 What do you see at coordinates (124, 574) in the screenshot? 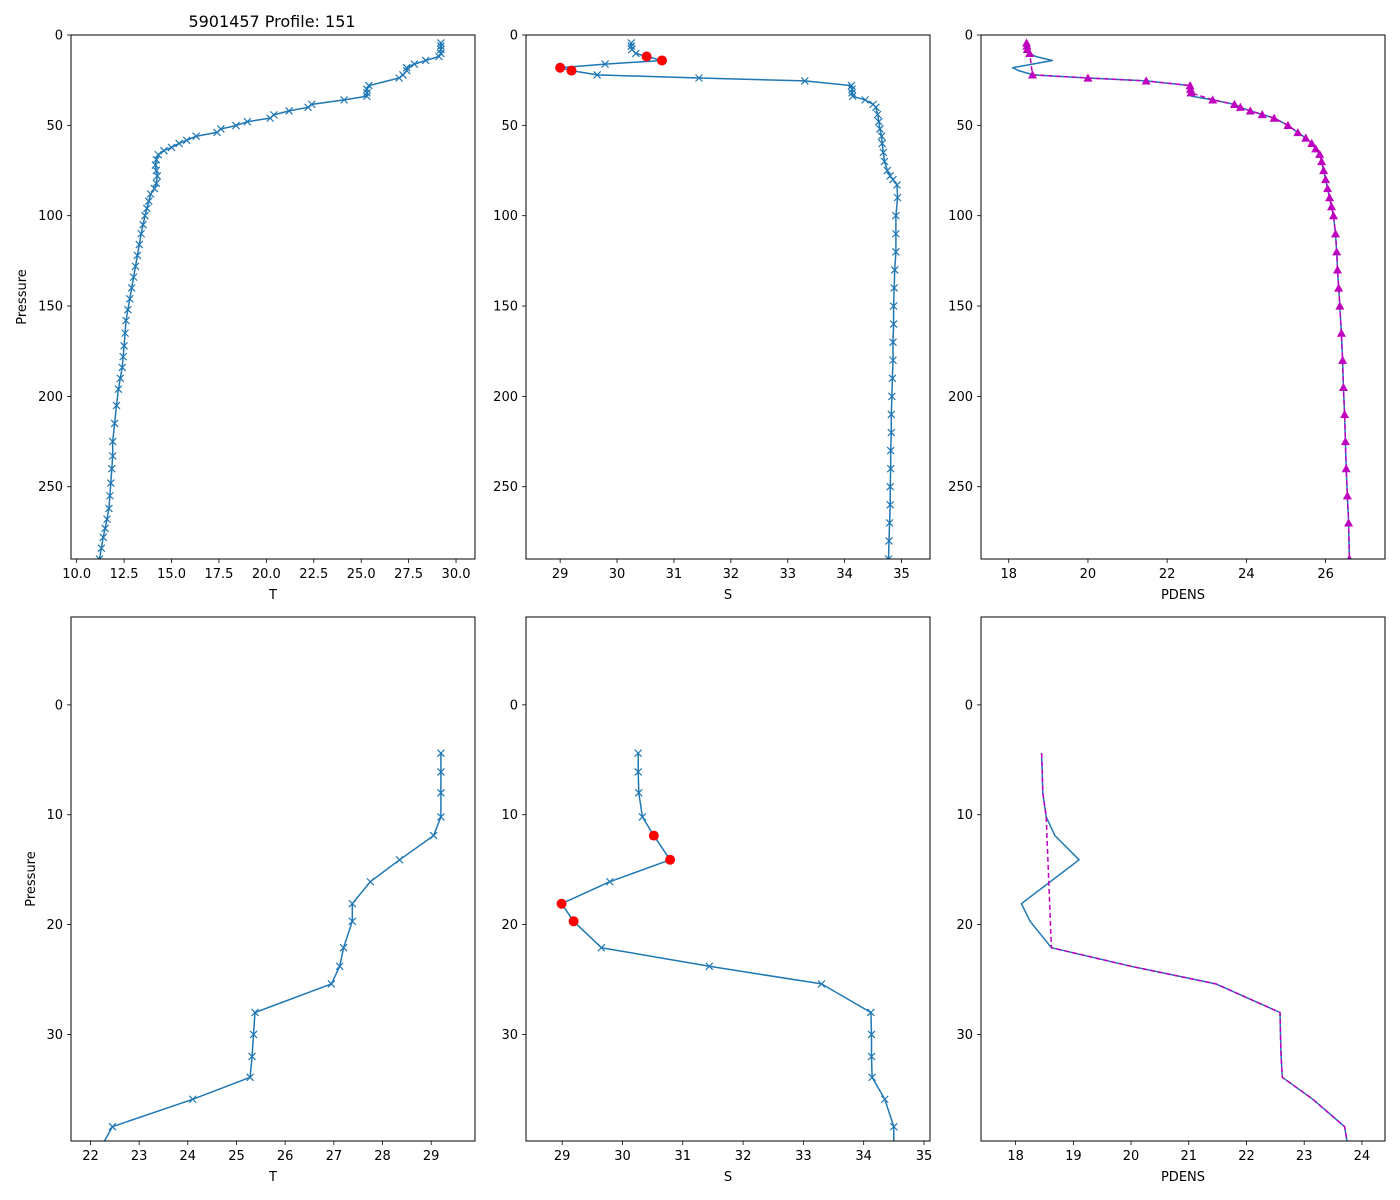
I see `top-temperature-xtick-label: 12.5` at bounding box center [124, 574].